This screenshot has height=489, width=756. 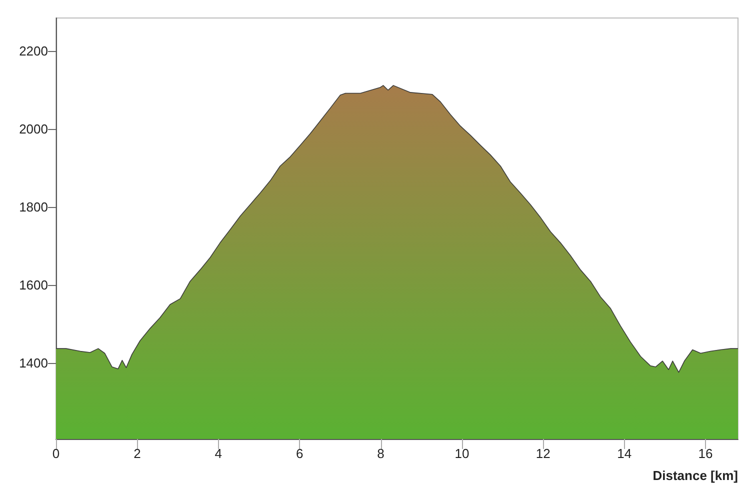 I want to click on x-axis-title: Distance [km], so click(x=695, y=475).